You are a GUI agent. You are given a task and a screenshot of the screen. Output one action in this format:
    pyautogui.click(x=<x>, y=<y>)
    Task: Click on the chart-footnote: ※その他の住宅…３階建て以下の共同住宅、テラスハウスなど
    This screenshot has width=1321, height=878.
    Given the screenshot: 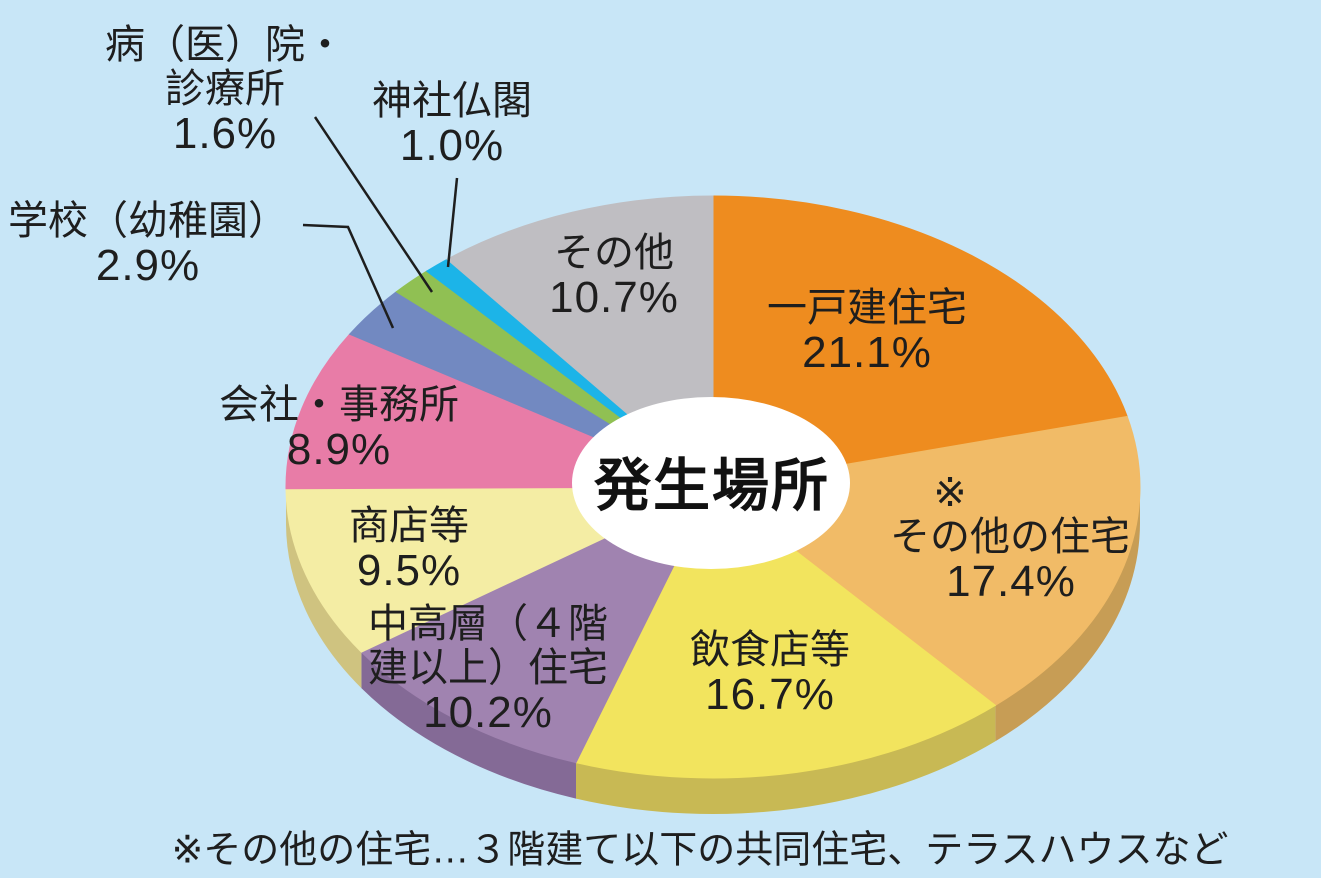 What is the action you would take?
    pyautogui.click(x=700, y=850)
    